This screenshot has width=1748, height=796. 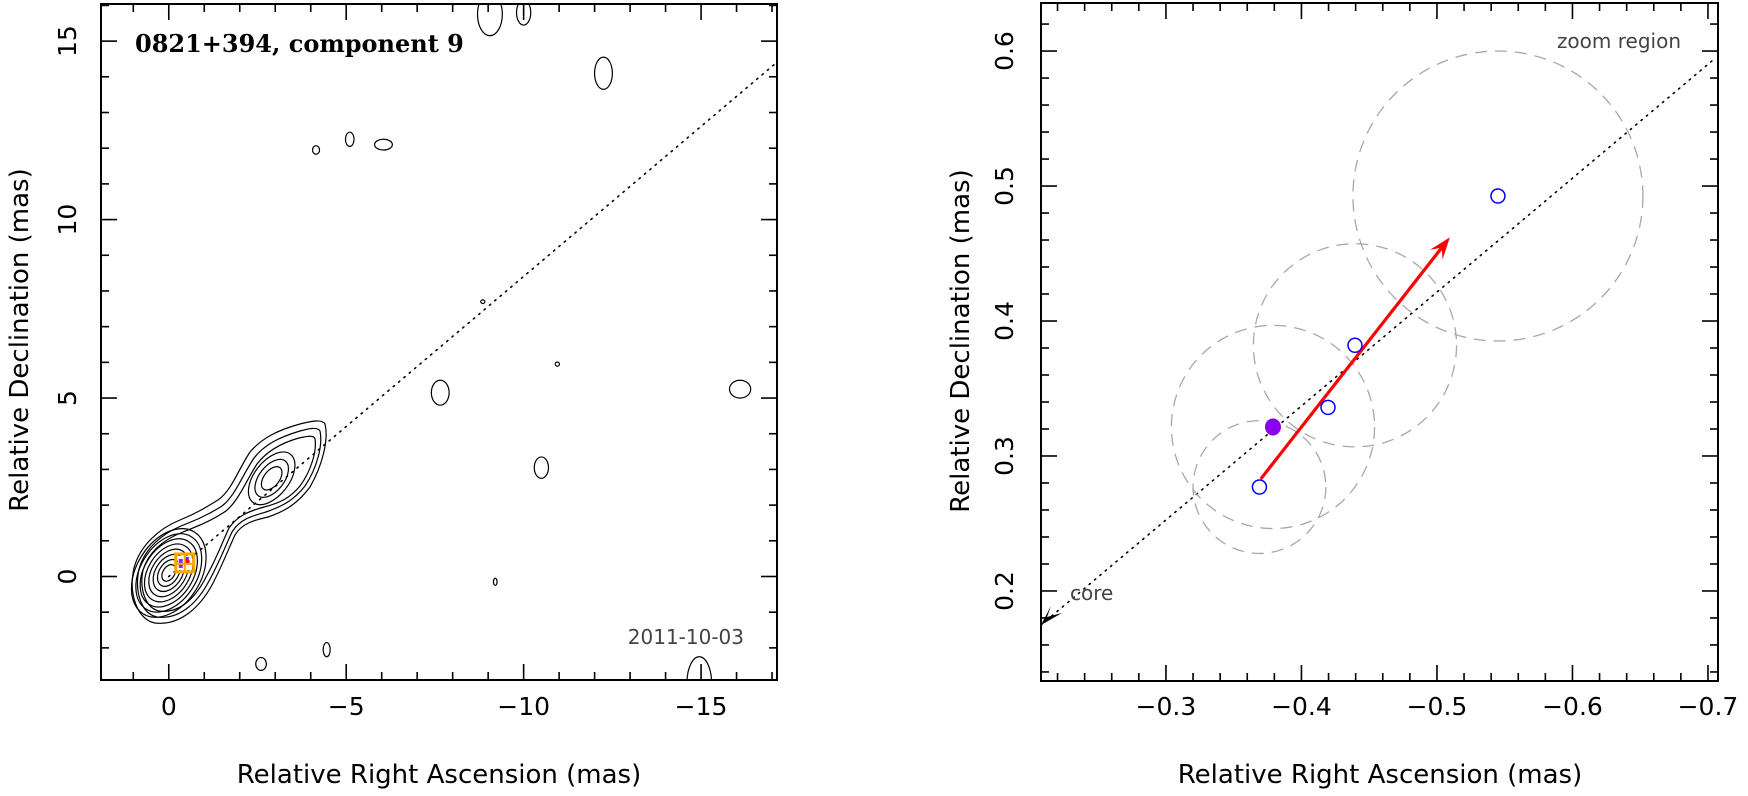 I want to click on right-y-tick-label: 0.4, so click(x=1004, y=321).